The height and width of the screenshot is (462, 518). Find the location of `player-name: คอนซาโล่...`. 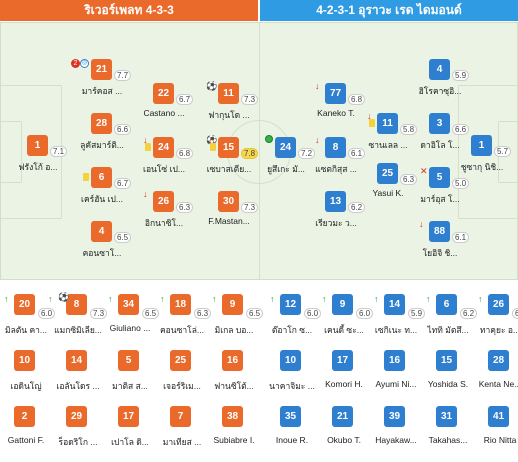

player-name: คอนซาโล่... is located at coordinates (181, 330).